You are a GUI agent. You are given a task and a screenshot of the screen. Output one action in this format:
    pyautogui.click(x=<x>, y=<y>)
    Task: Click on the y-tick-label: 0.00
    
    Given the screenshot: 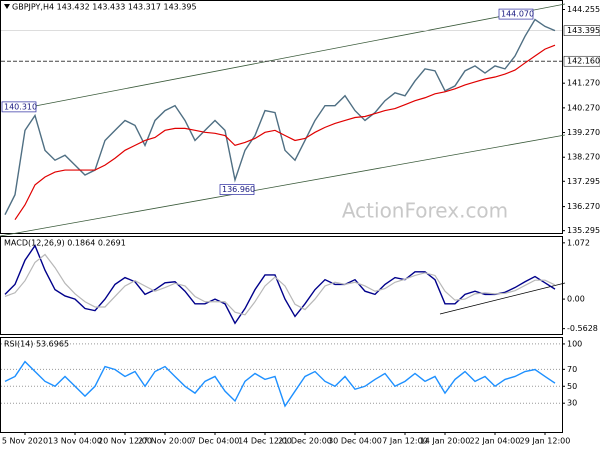 What is the action you would take?
    pyautogui.click(x=576, y=299)
    